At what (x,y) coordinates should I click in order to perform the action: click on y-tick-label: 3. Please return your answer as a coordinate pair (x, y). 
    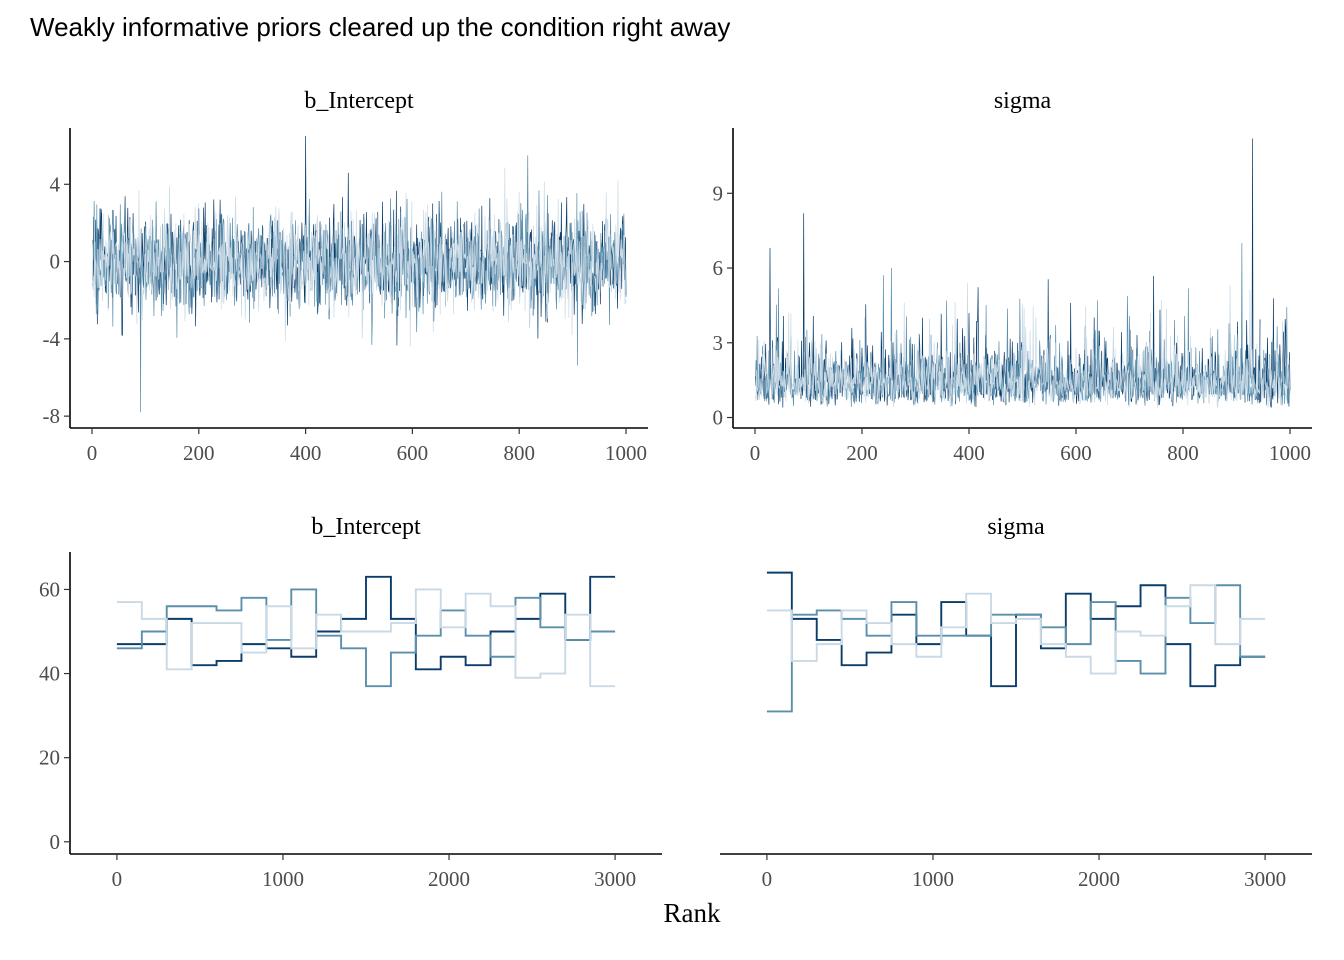
    Looking at the image, I should click on (718, 343).